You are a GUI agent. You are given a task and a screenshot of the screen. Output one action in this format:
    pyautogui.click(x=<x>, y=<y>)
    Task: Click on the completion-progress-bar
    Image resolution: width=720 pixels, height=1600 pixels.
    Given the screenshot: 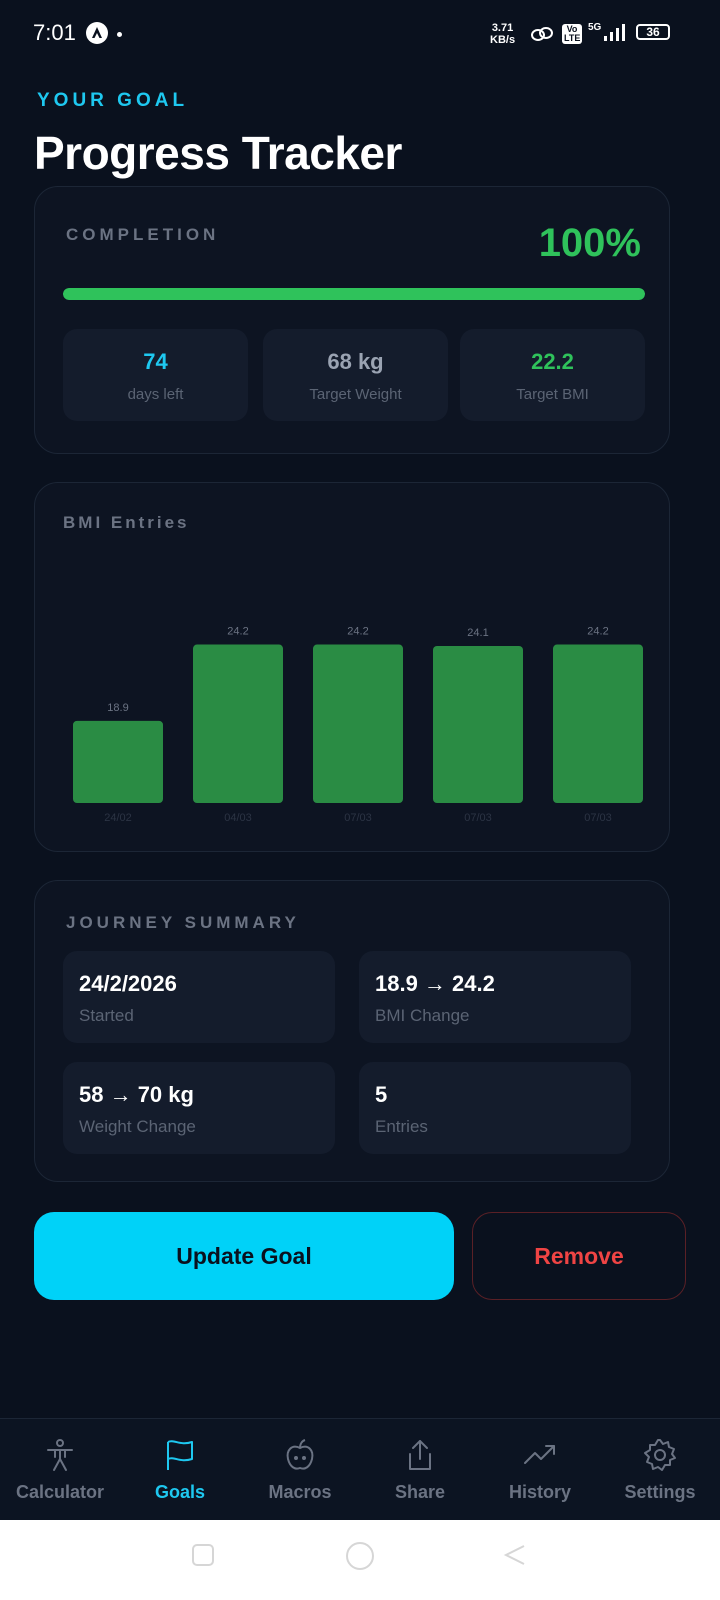 What is the action you would take?
    pyautogui.click(x=354, y=294)
    